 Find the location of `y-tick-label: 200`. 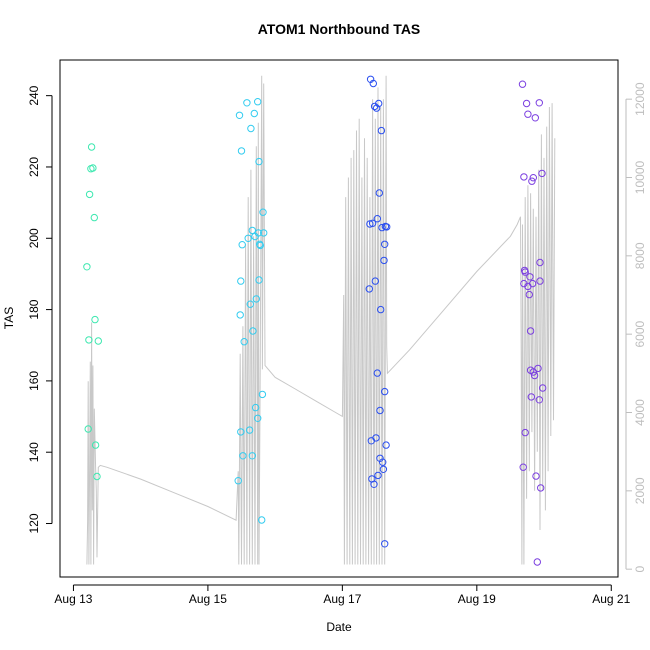

y-tick-label: 200 is located at coordinates (34, 238).